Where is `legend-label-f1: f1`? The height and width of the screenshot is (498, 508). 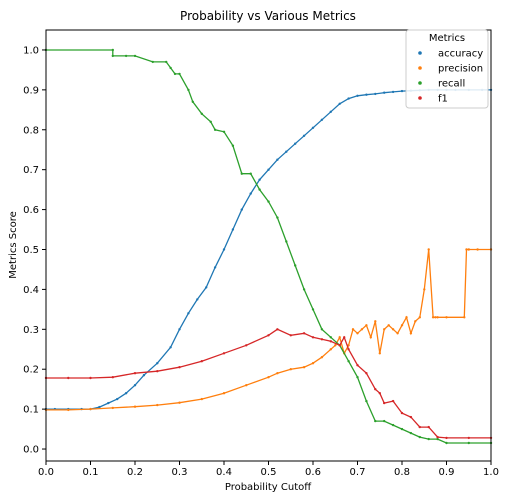
legend-label-f1: f1 is located at coordinates (443, 99).